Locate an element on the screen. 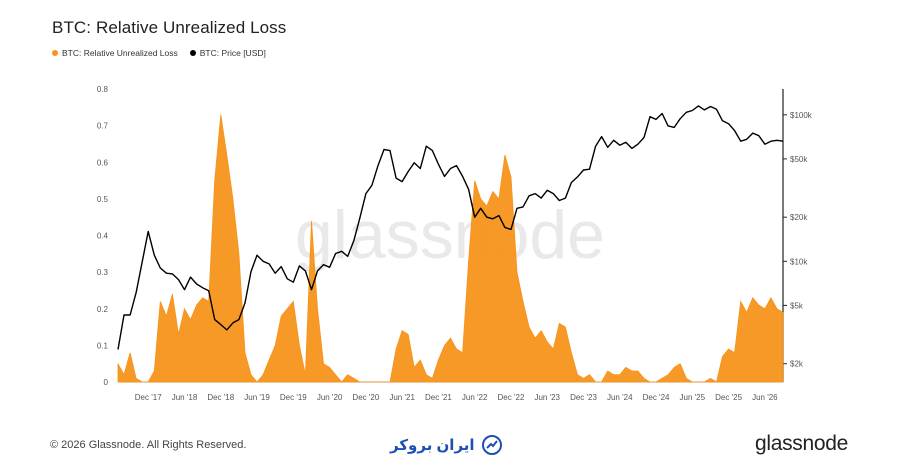 Image resolution: width=900 pixels, height=471 pixels. y-left-tick-label: 0.7 is located at coordinates (103, 126).